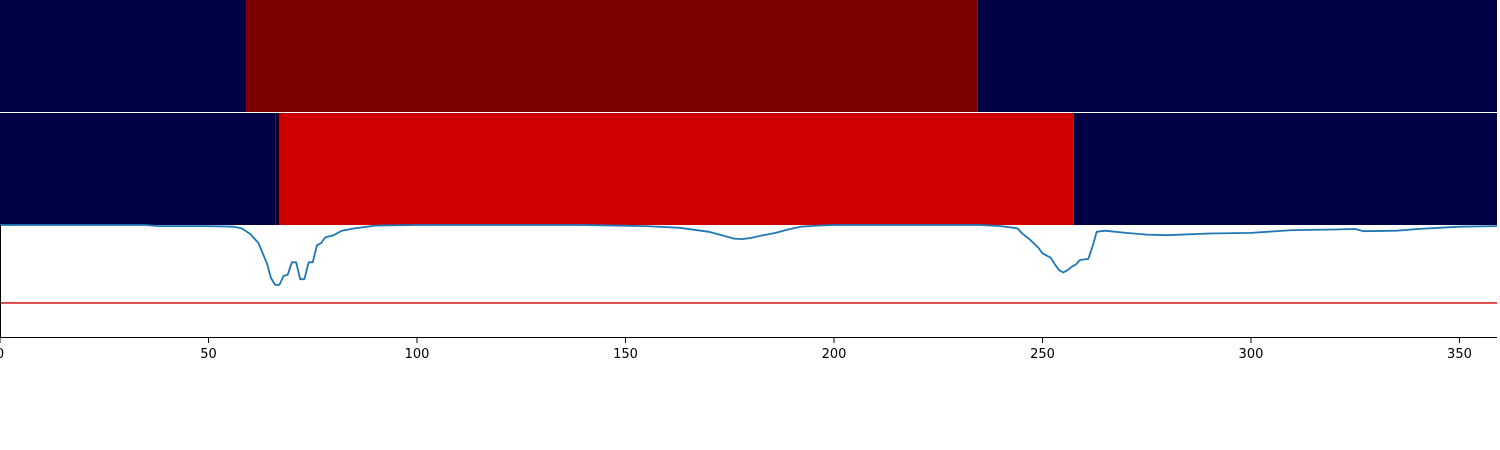 The height and width of the screenshot is (450, 1500). What do you see at coordinates (1459, 354) in the screenshot?
I see `x-tick-label-350: 350` at bounding box center [1459, 354].